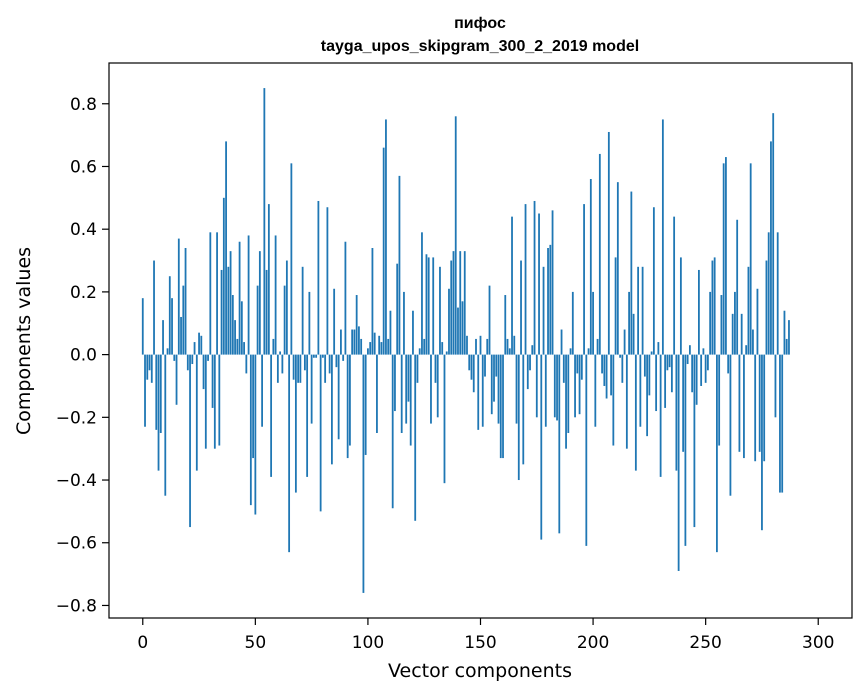 The height and width of the screenshot is (696, 867). Describe the element at coordinates (76, 481) in the screenshot. I see `y-tick-label: −0.4` at that location.